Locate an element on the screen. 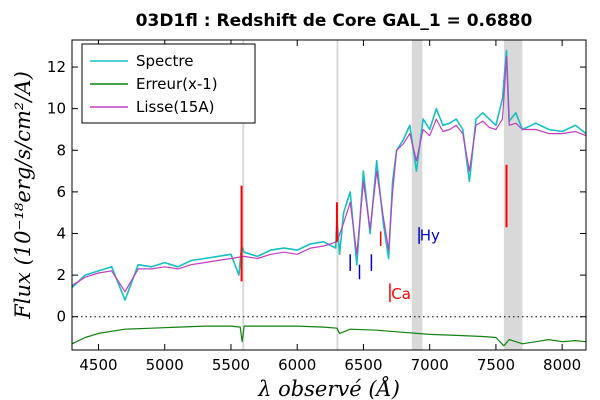  x-tick-label: 8000 is located at coordinates (562, 365).